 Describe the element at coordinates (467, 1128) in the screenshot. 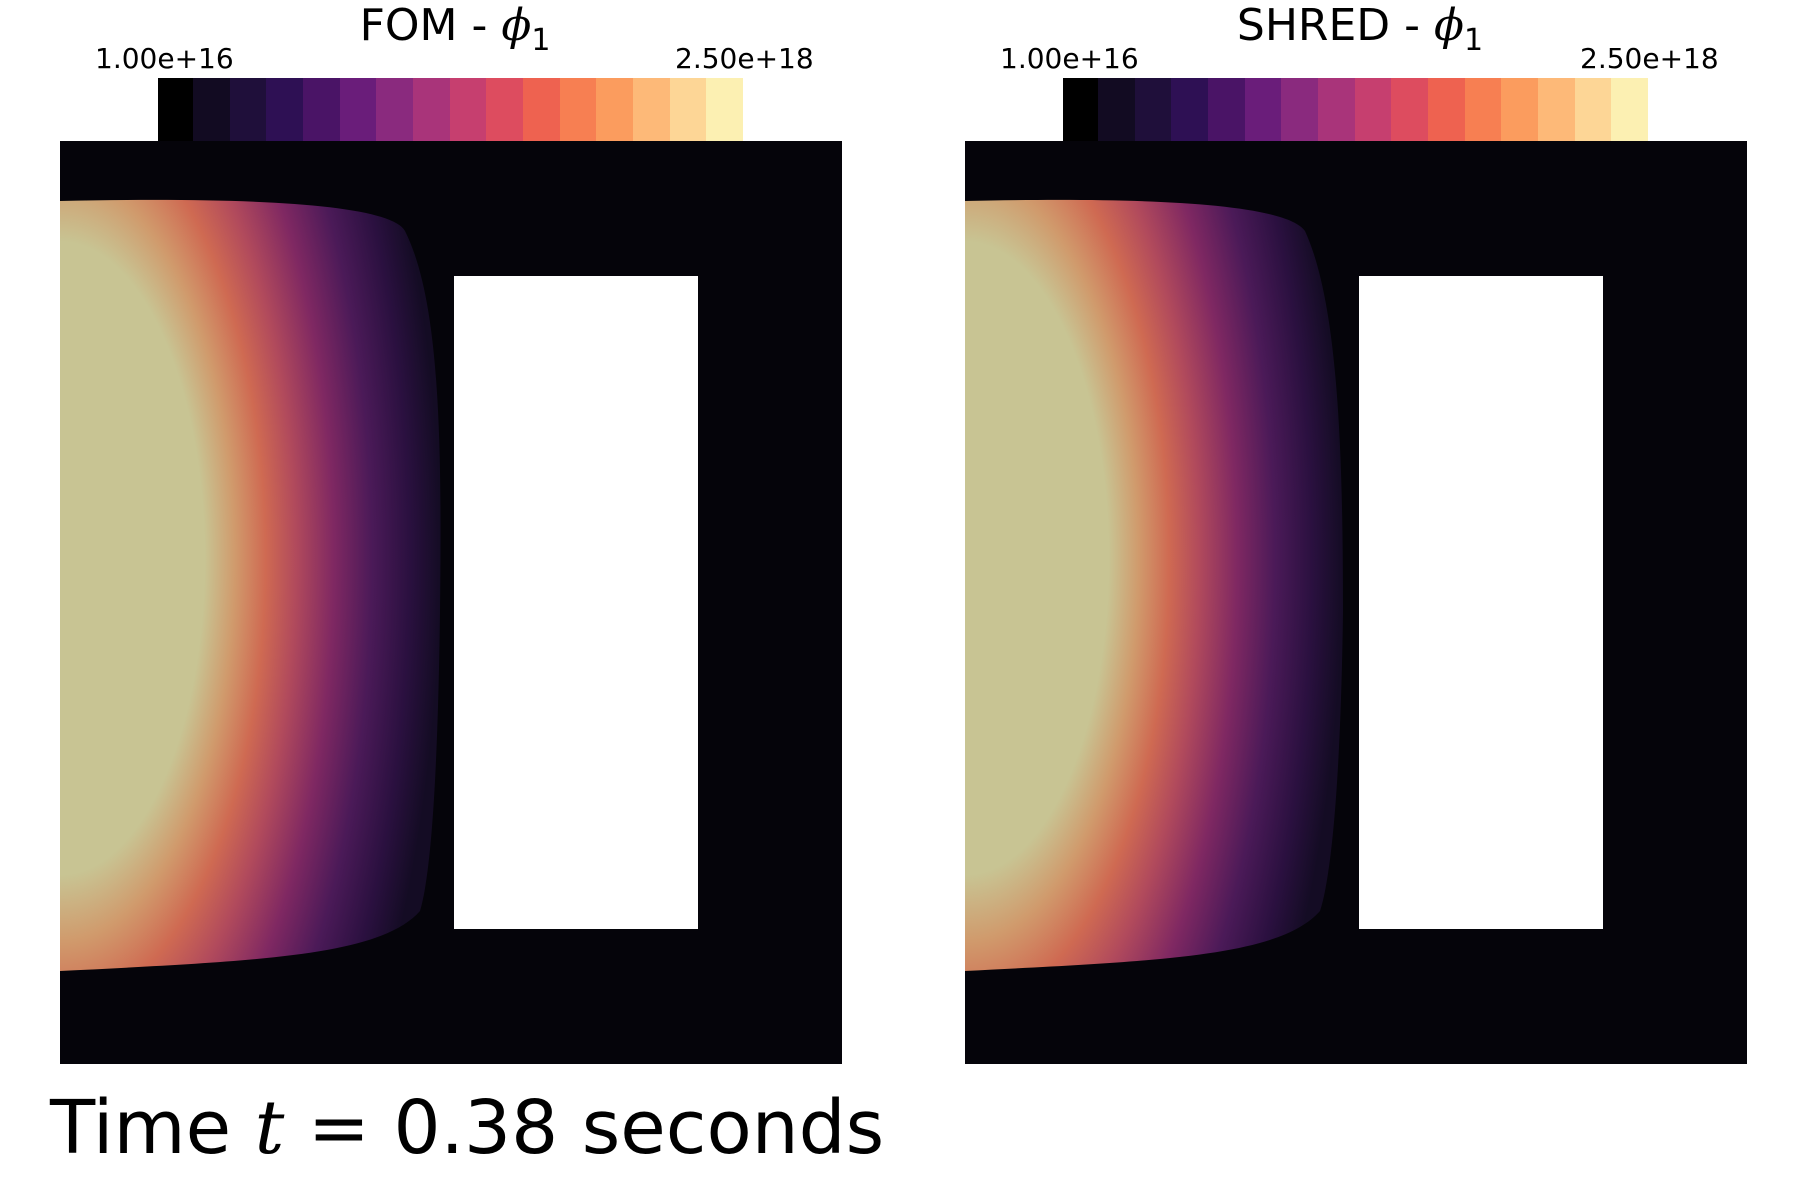

I see `time-caption: Time t = 0.38 seconds` at that location.